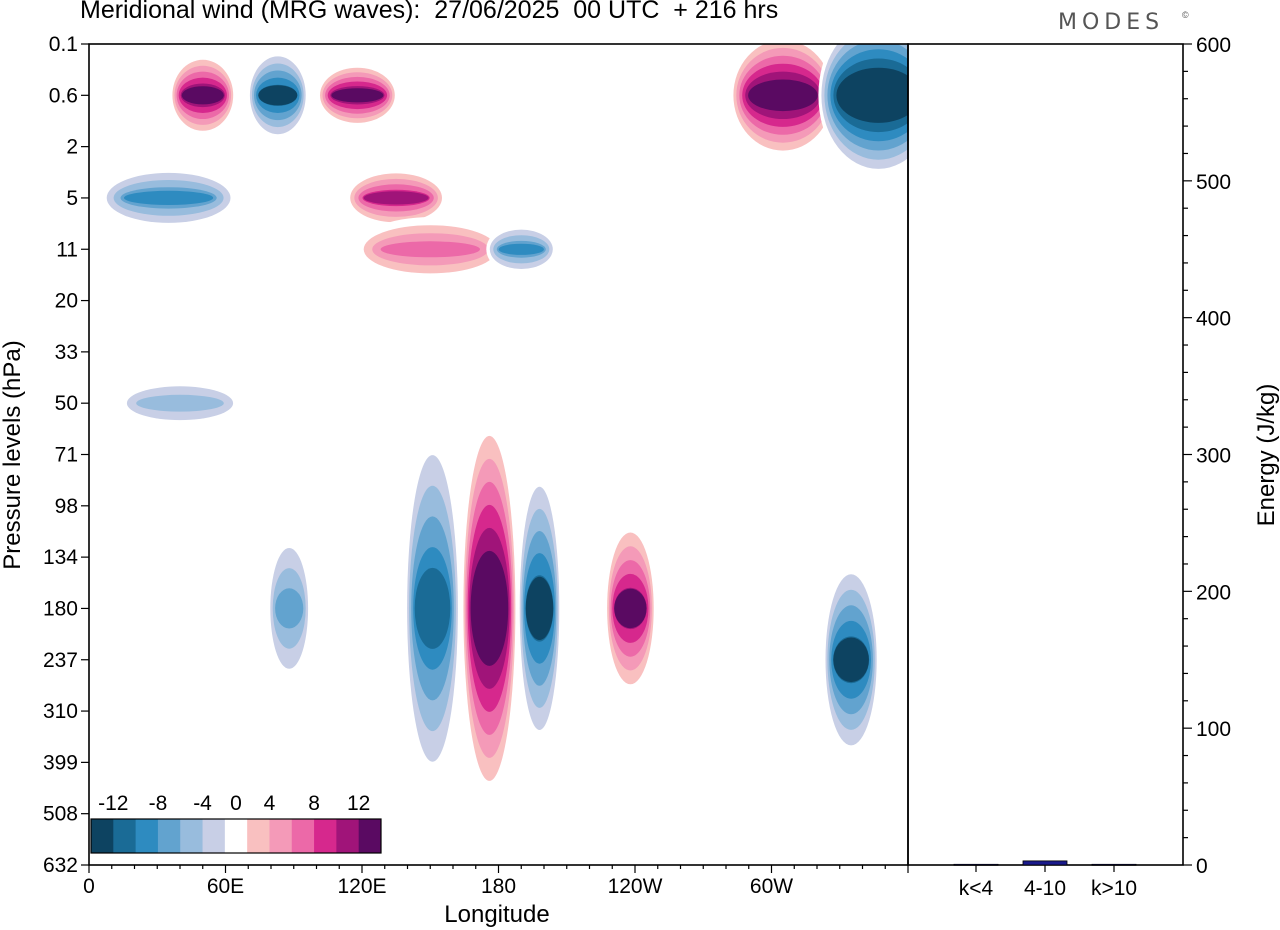  Describe the element at coordinates (66, 301) in the screenshot. I see `y-tick-label: 20` at that location.